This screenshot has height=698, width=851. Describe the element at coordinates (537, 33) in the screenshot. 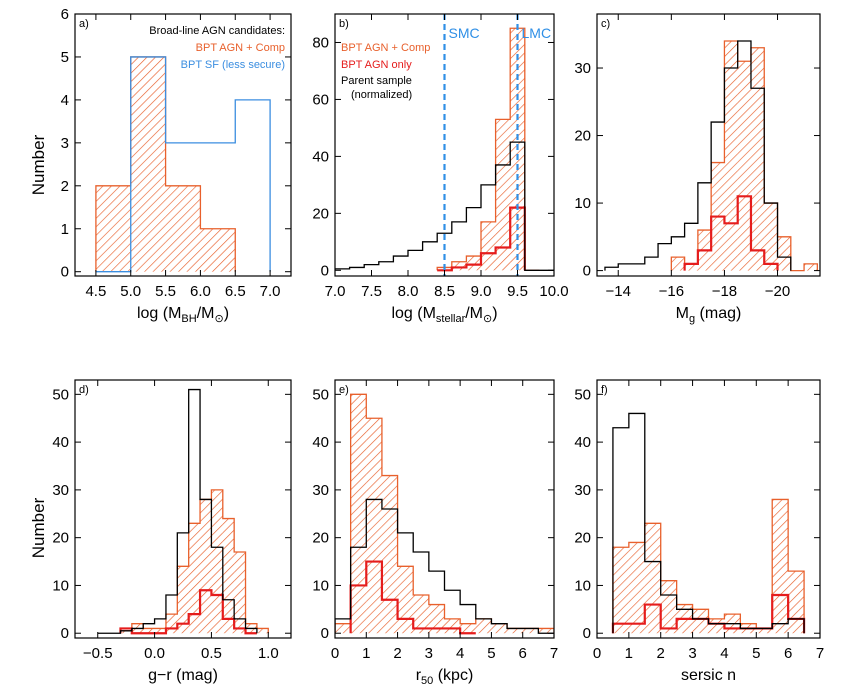

I see `ref-label-lmc: LMC` at that location.